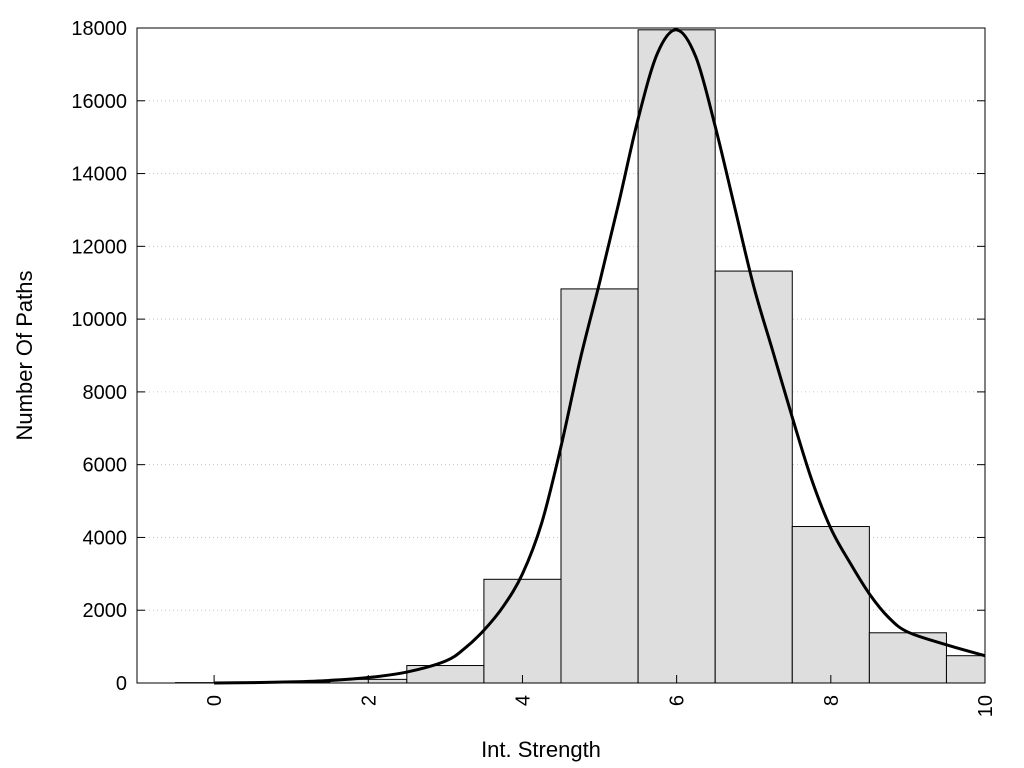  Describe the element at coordinates (99, 247) in the screenshot. I see `y-tick-label-6: 12000` at that location.